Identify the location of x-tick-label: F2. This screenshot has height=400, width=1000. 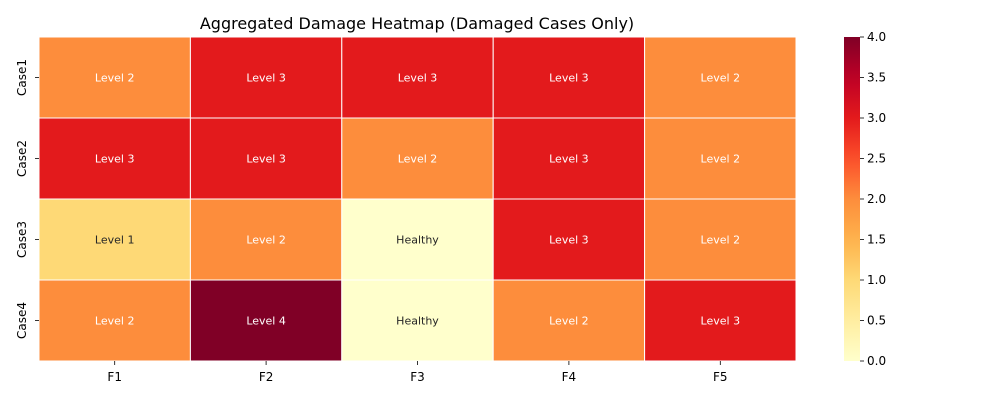
(266, 377).